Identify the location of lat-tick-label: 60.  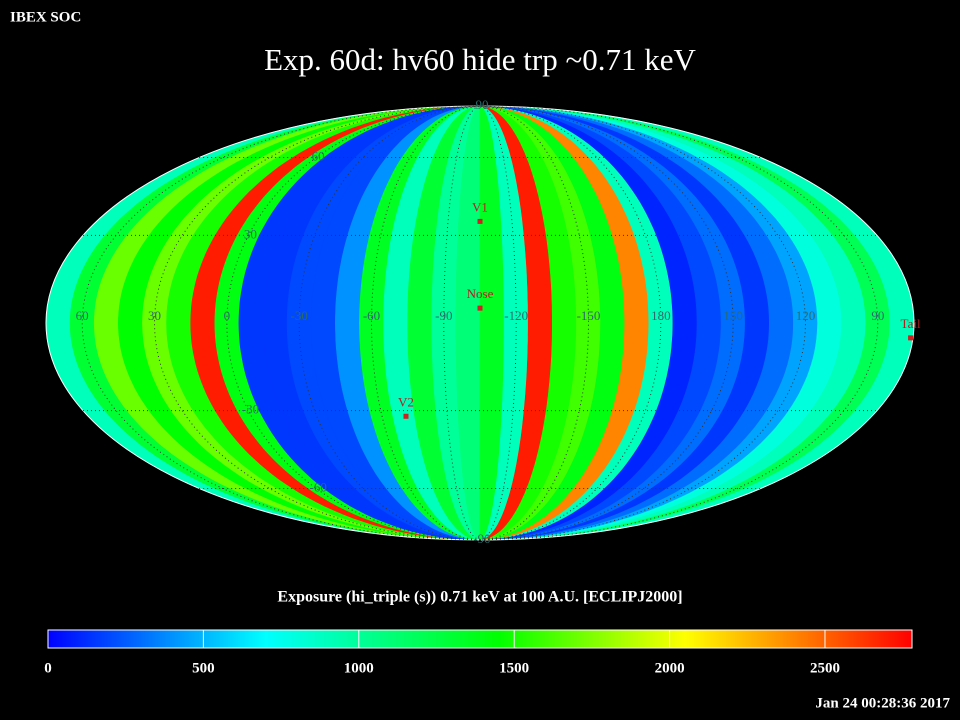
(318, 156).